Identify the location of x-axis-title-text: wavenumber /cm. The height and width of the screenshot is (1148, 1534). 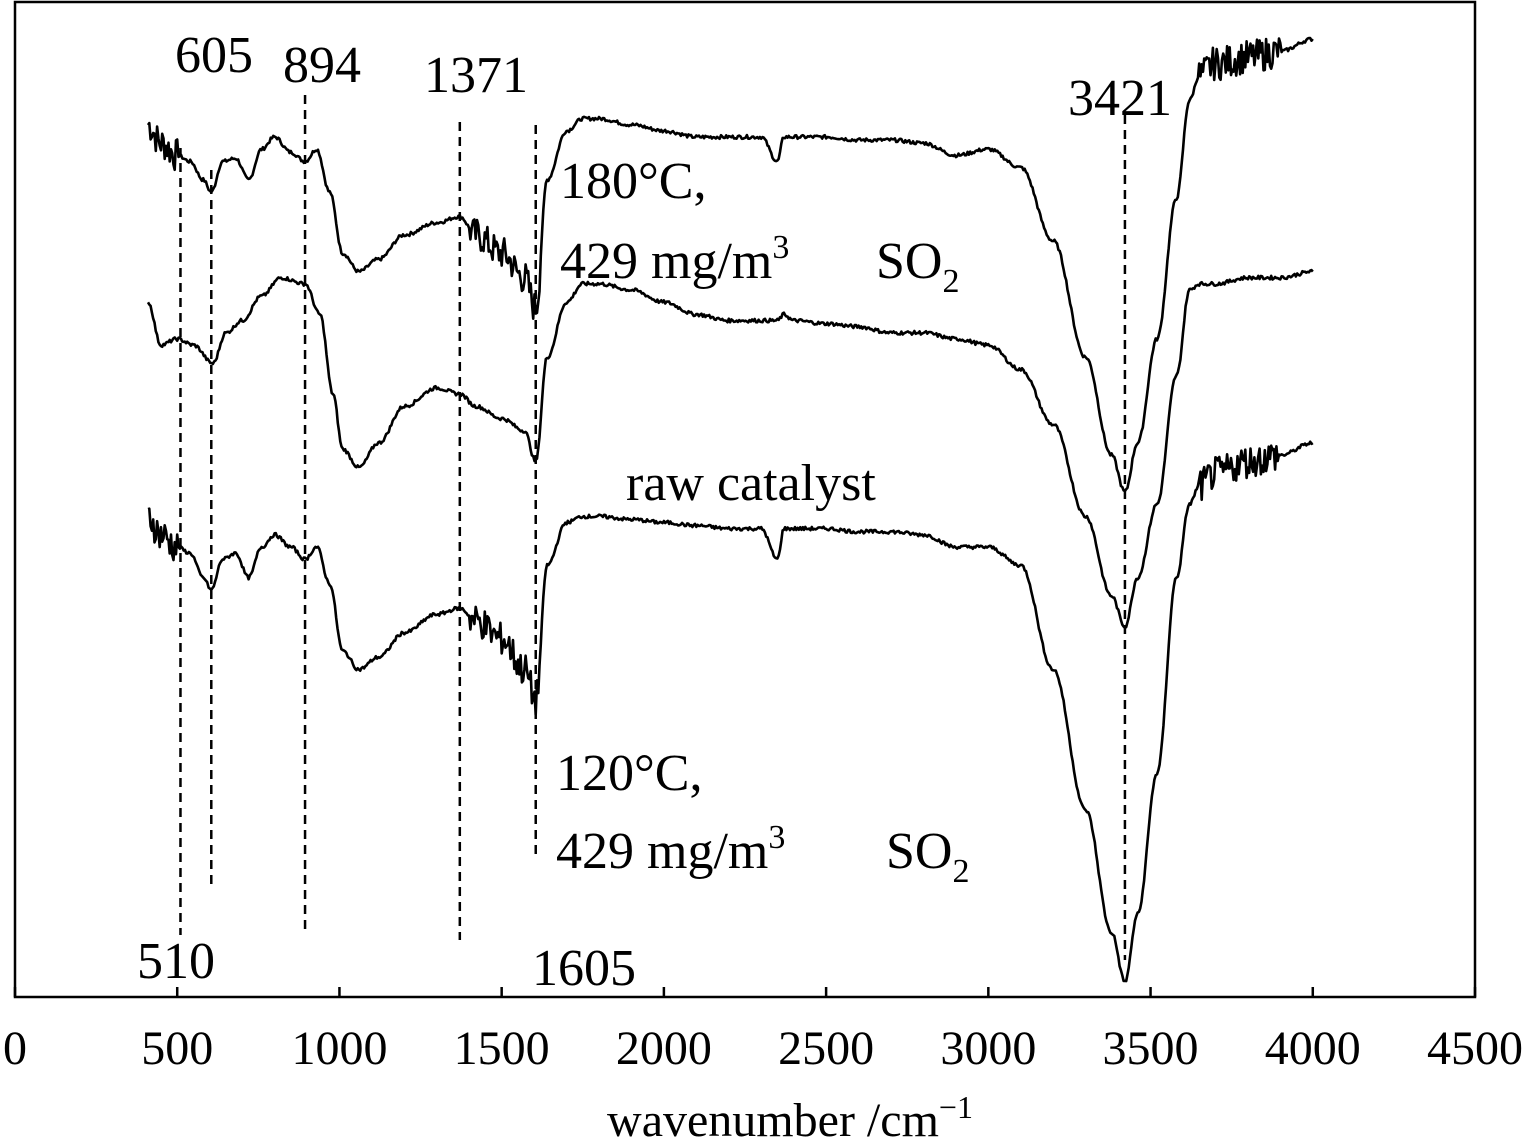
(773, 1120).